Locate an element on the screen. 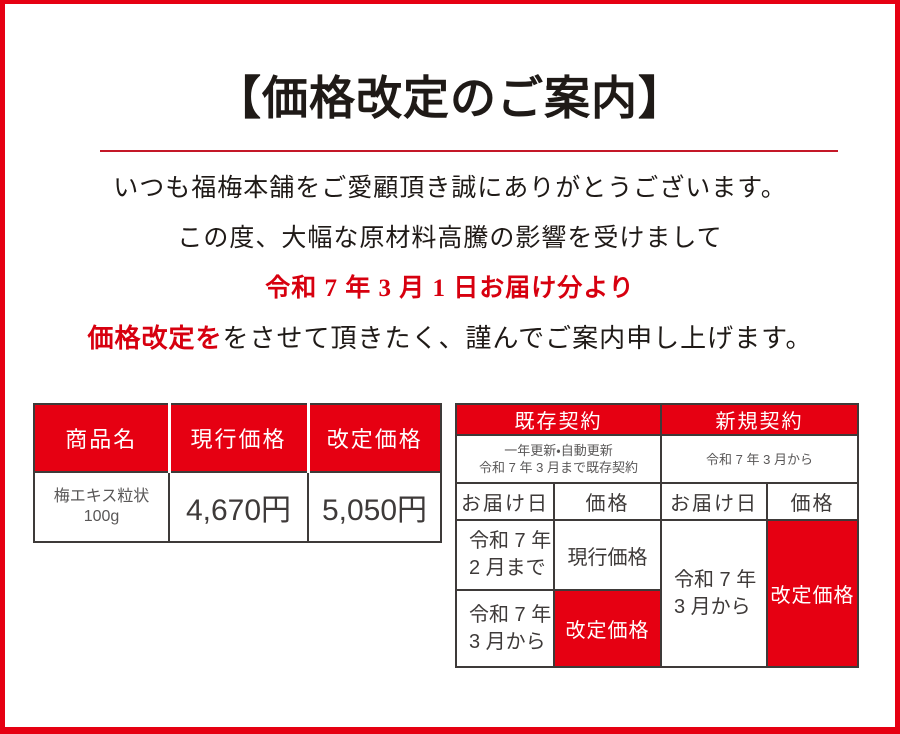 Image resolution: width=900 pixels, height=734 pixels. existing-row1-date-line2: 2 月まで is located at coordinates (507, 568).